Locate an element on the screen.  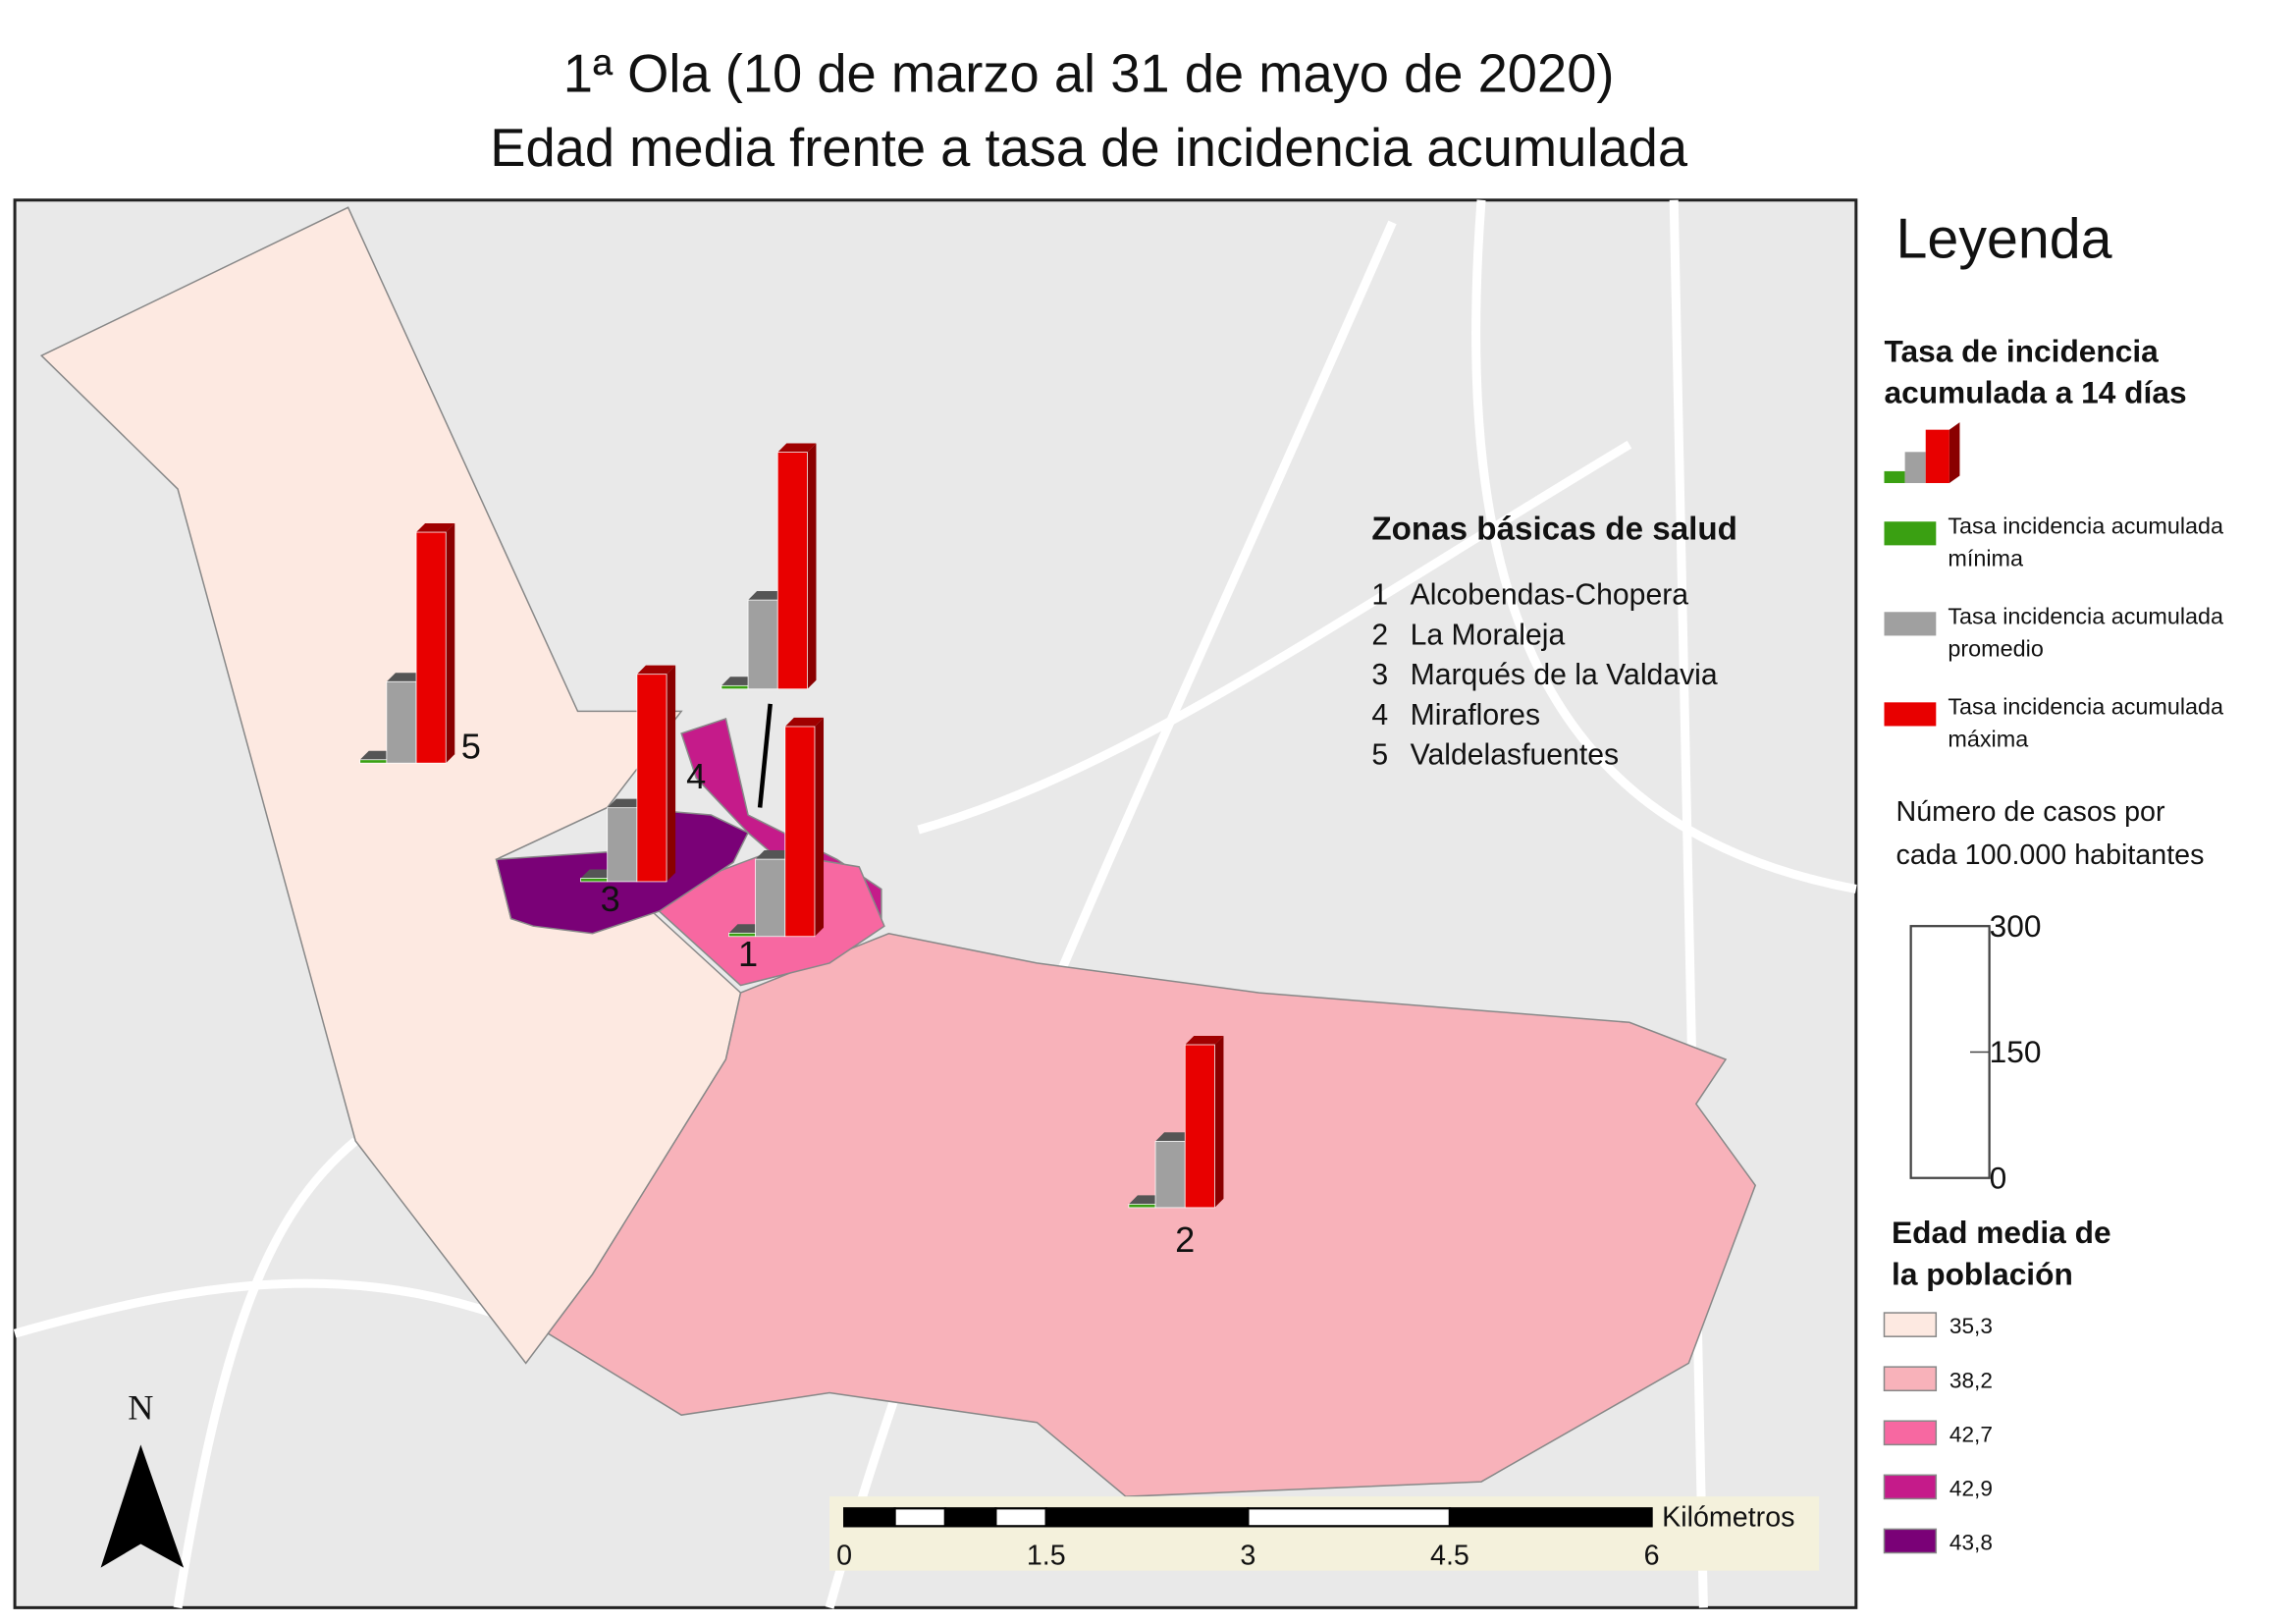
size-tick-label: 300 is located at coordinates (2016, 926).